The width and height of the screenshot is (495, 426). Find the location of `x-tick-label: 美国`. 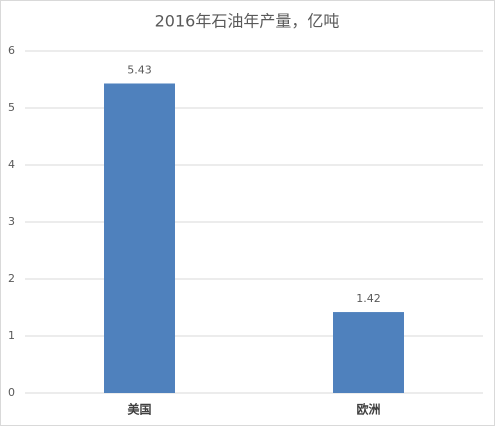

x-tick-label: 美国 is located at coordinates (139, 409).